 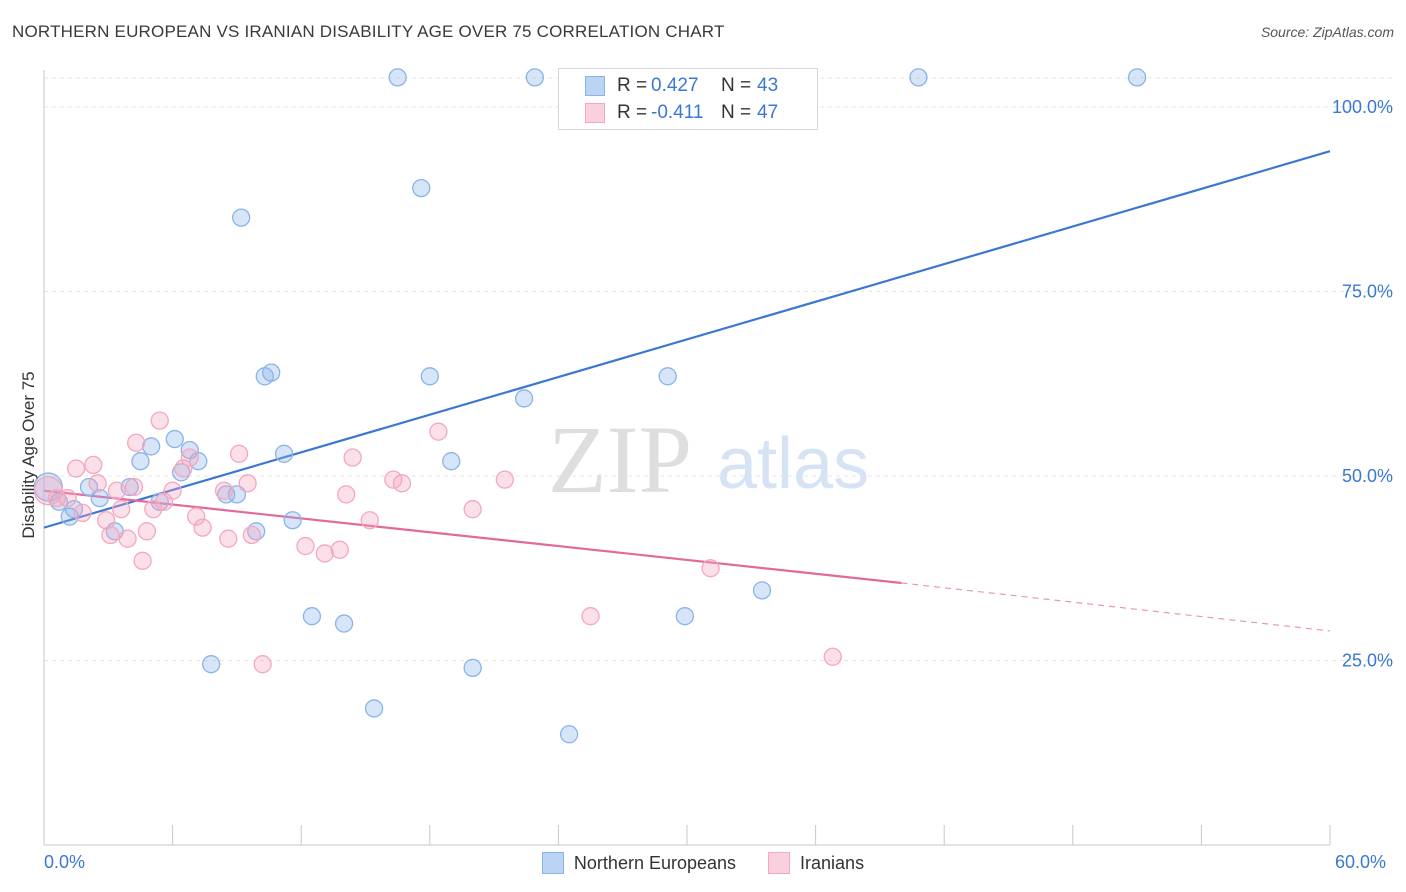 I want to click on legend-r-value: -0.411, so click(x=677, y=112).